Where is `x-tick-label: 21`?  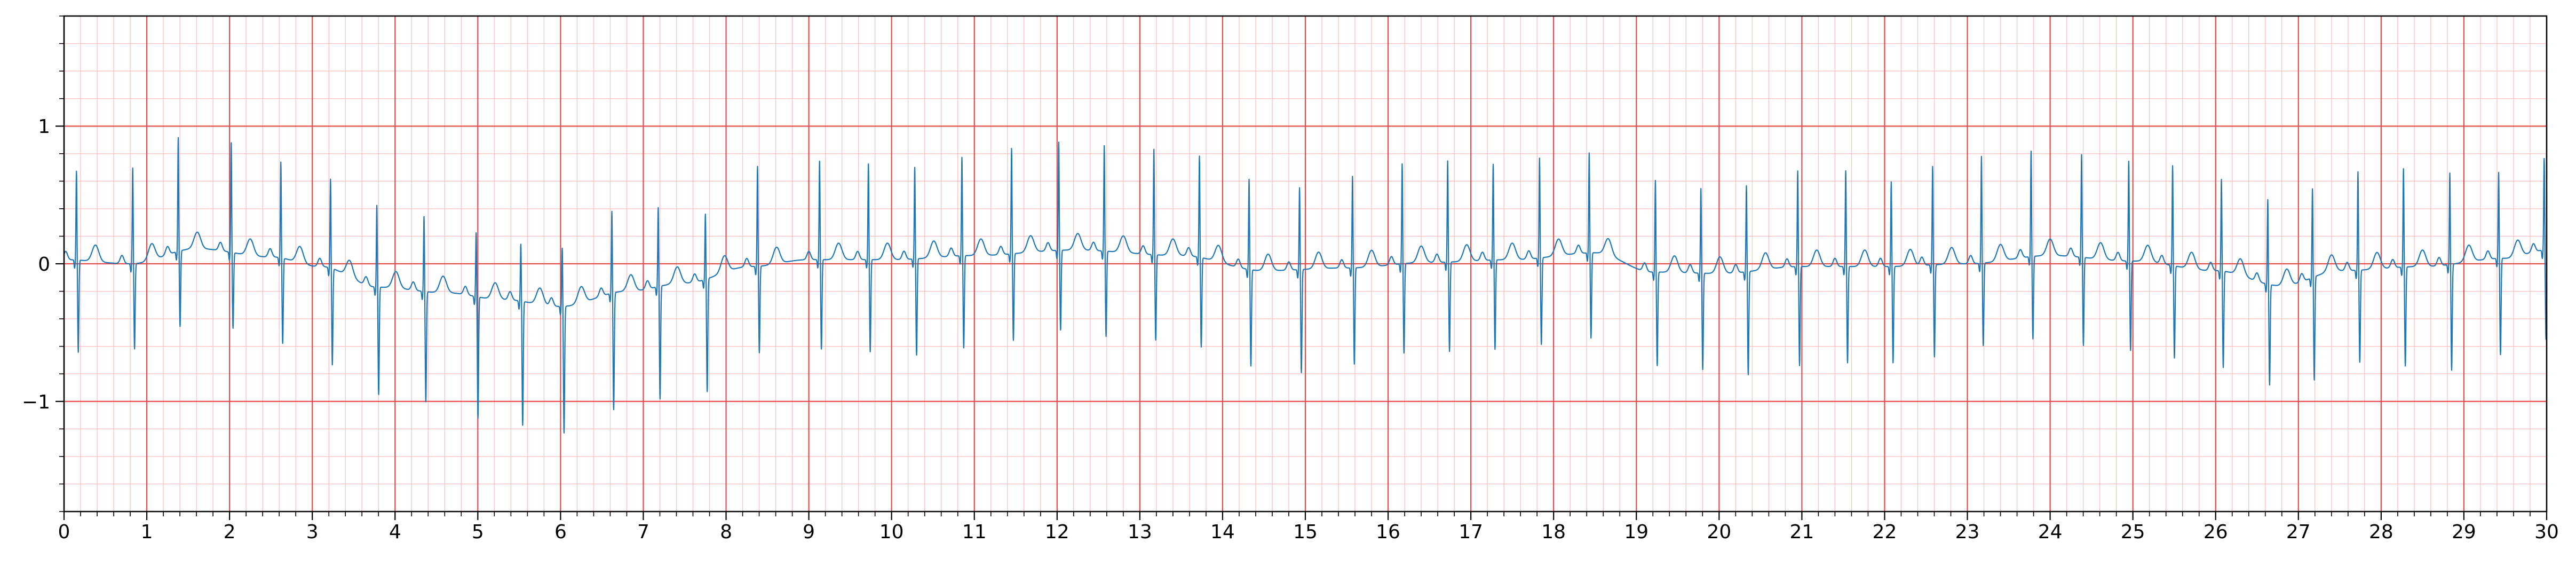
x-tick-label: 21 is located at coordinates (1802, 532).